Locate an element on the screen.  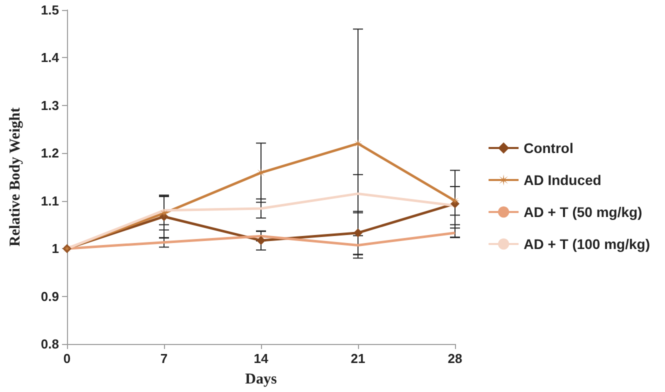
y-tick-label: 0.9 is located at coordinates (49, 296).